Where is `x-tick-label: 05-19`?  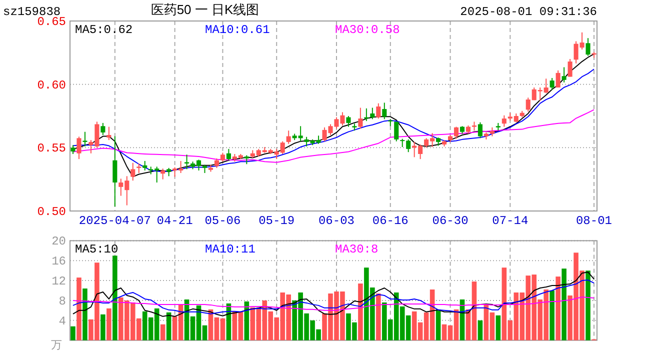
x-tick-label: 05-19 is located at coordinates (276, 221).